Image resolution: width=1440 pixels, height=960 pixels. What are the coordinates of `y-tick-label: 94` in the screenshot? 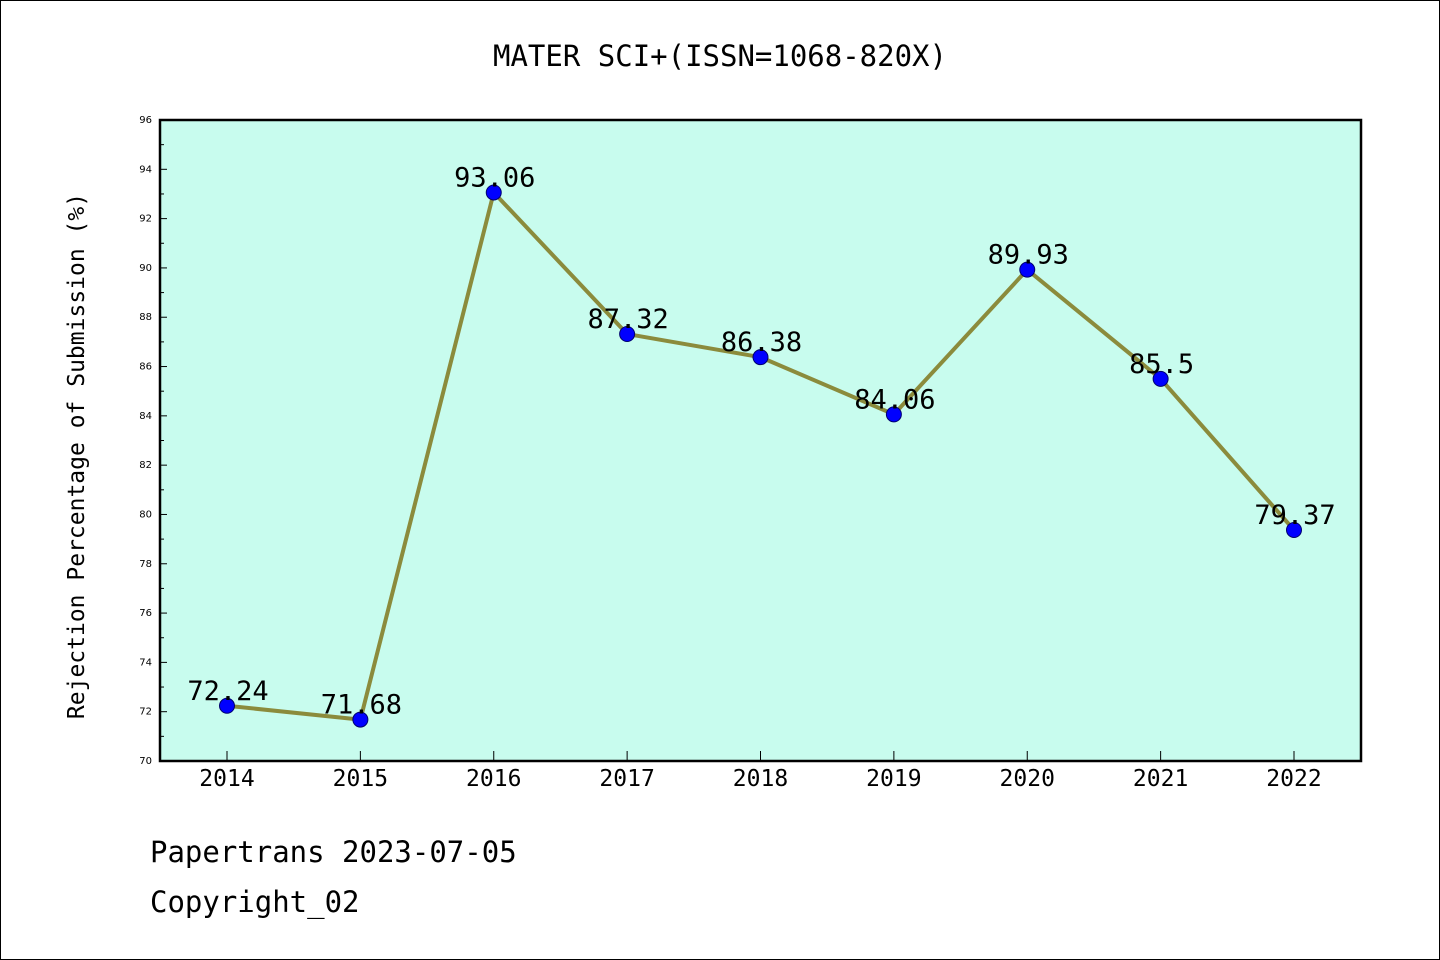 It's located at (145, 169).